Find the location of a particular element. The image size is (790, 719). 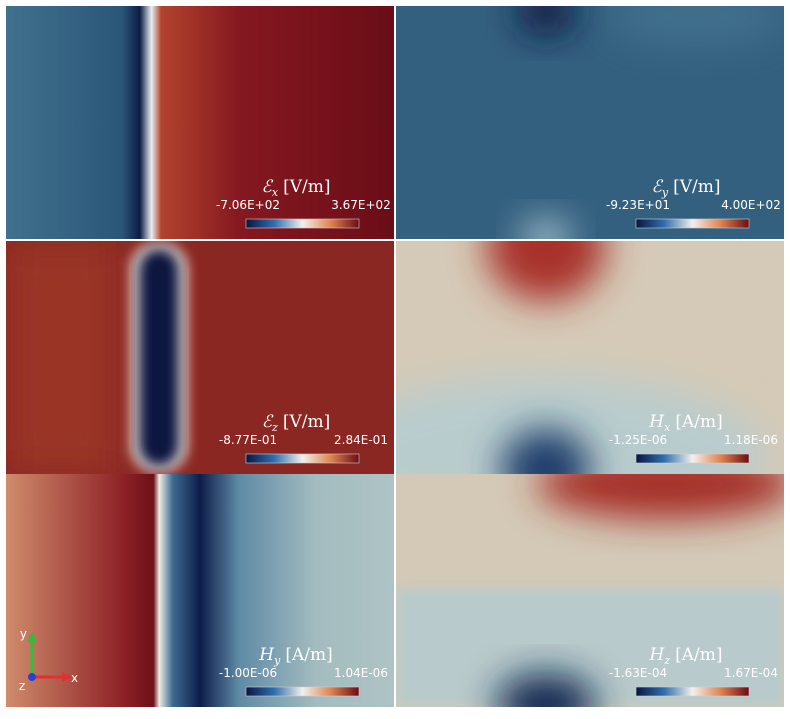

colorbar-title: Hz [A/m] is located at coordinates (685, 656).